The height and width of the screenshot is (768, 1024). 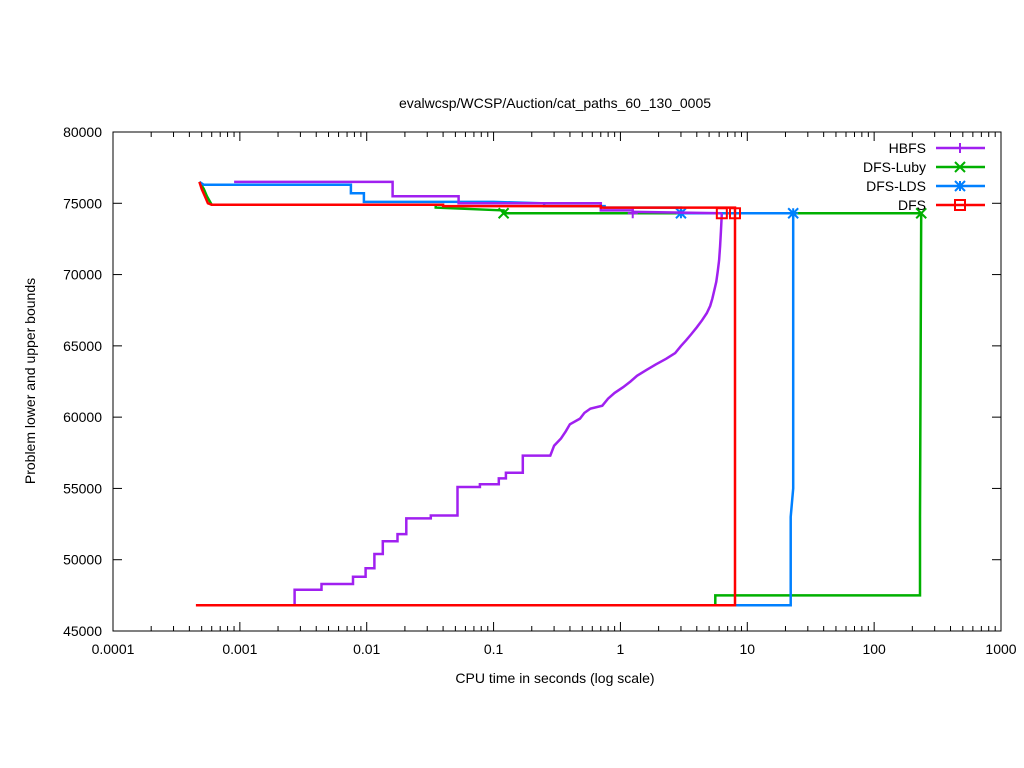 What do you see at coordinates (747, 649) in the screenshot?
I see `x-tick-label: 10` at bounding box center [747, 649].